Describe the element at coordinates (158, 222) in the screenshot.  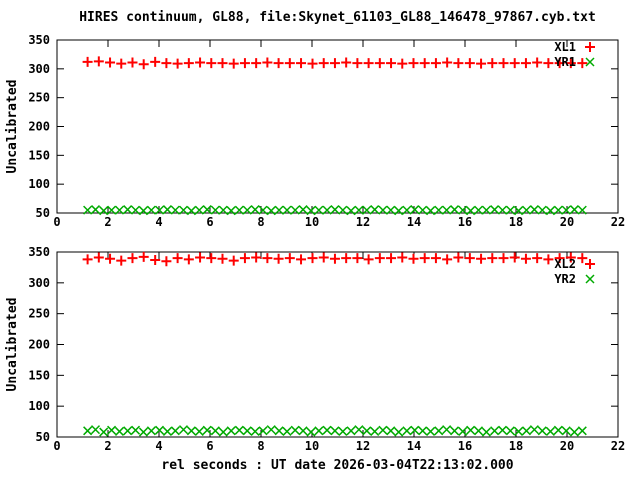
I see `panel-top-x-tick-label: 4` at that location.